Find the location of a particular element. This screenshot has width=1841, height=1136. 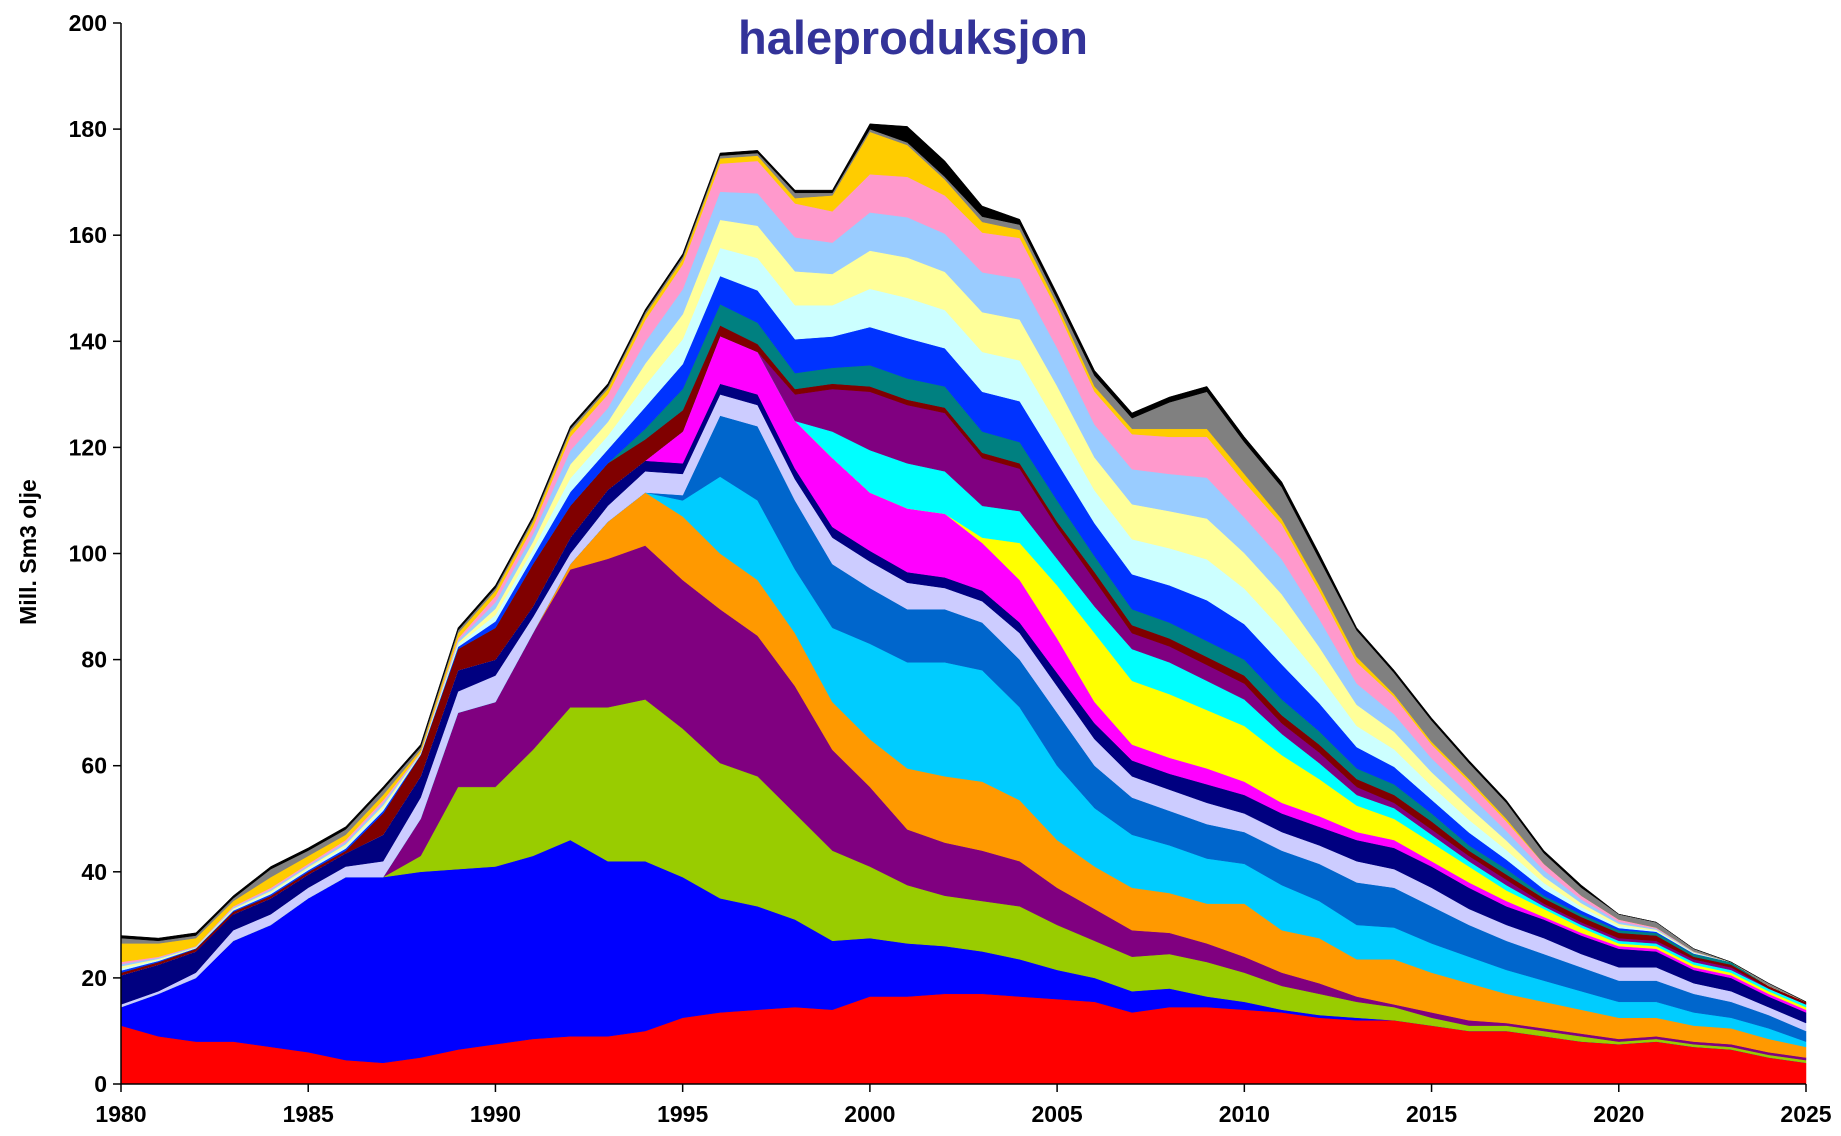

x-tick-label: 1990 is located at coordinates (495, 1114).